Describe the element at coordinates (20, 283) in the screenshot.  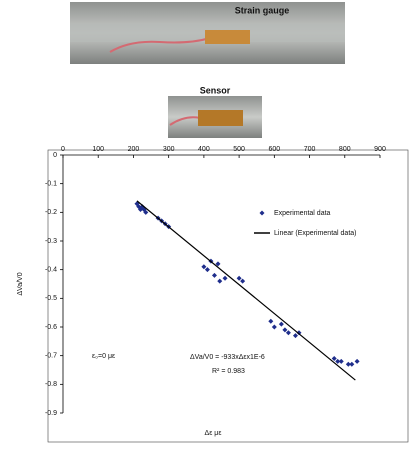
I see `y-axis-label: ΔVa/V0` at that location.